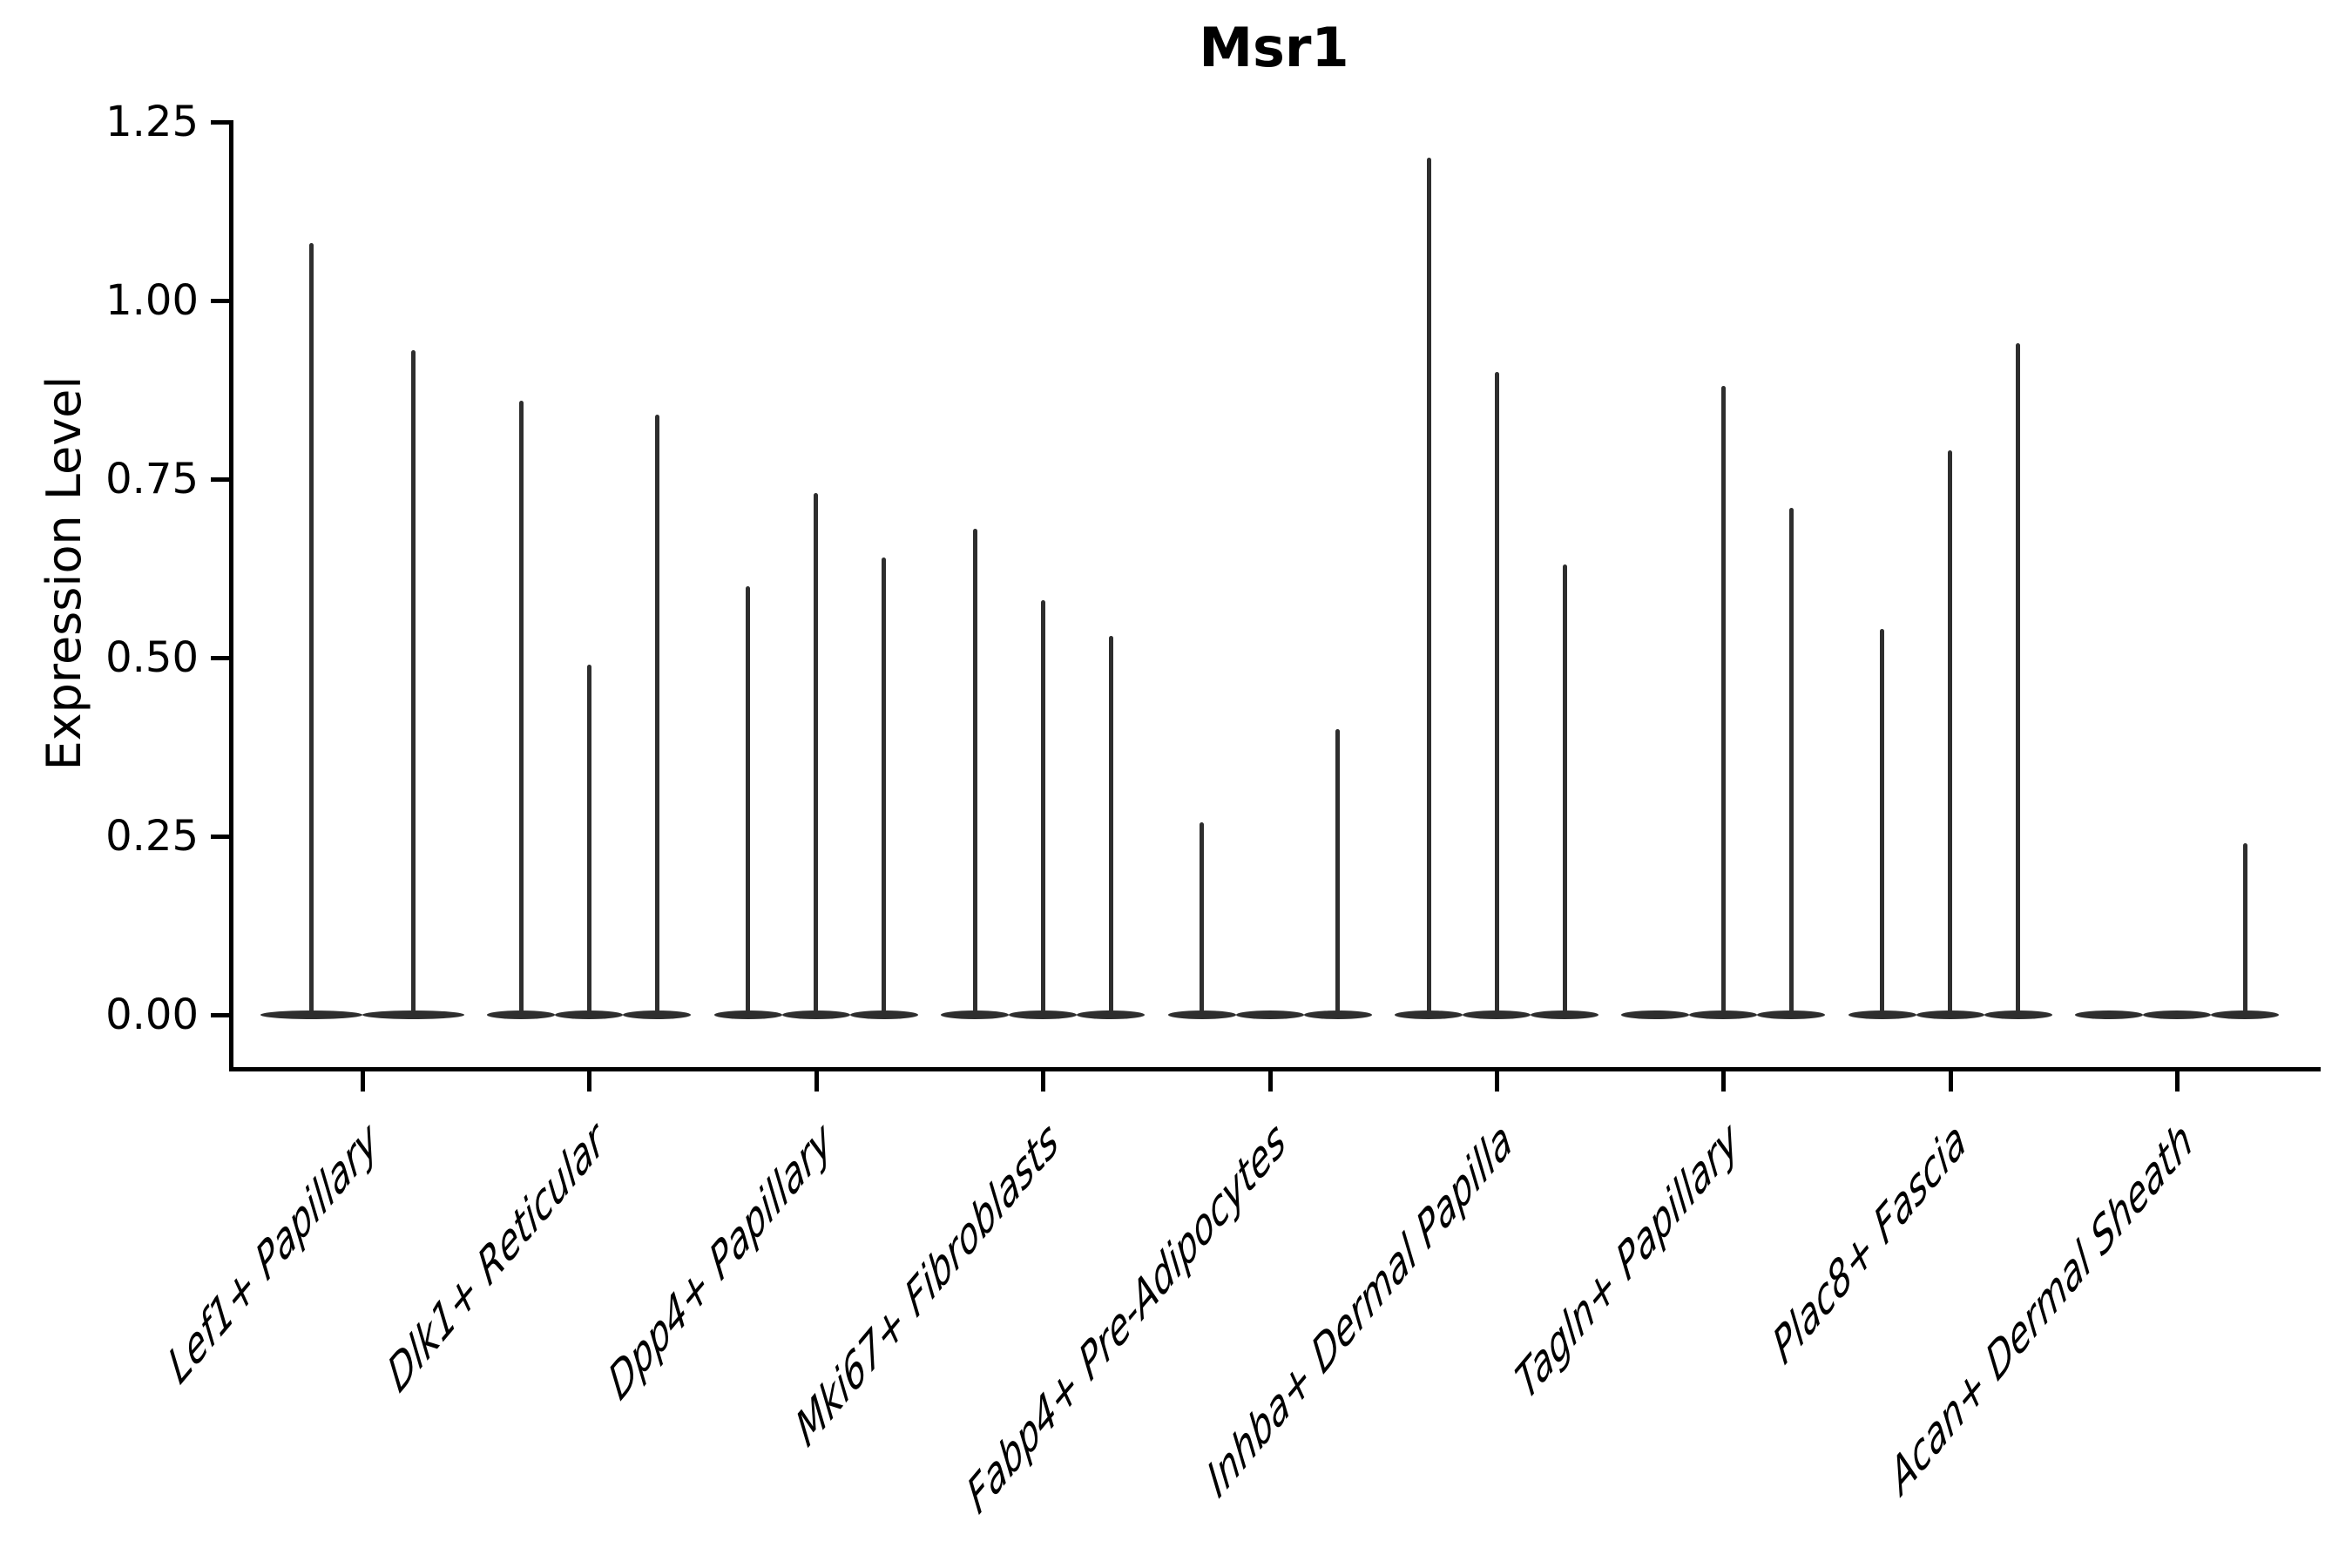 Image resolution: width=2352 pixels, height=1568 pixels. What do you see at coordinates (152, 122) in the screenshot?
I see `y-tick-label: 1.25` at bounding box center [152, 122].